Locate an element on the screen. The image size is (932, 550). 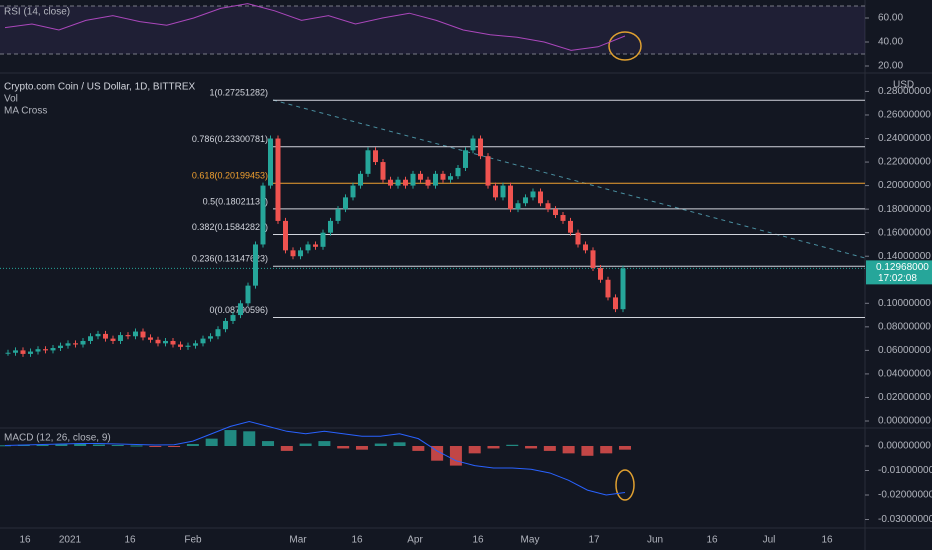
price-tick-label: 0.06000000 is located at coordinates (904, 350).